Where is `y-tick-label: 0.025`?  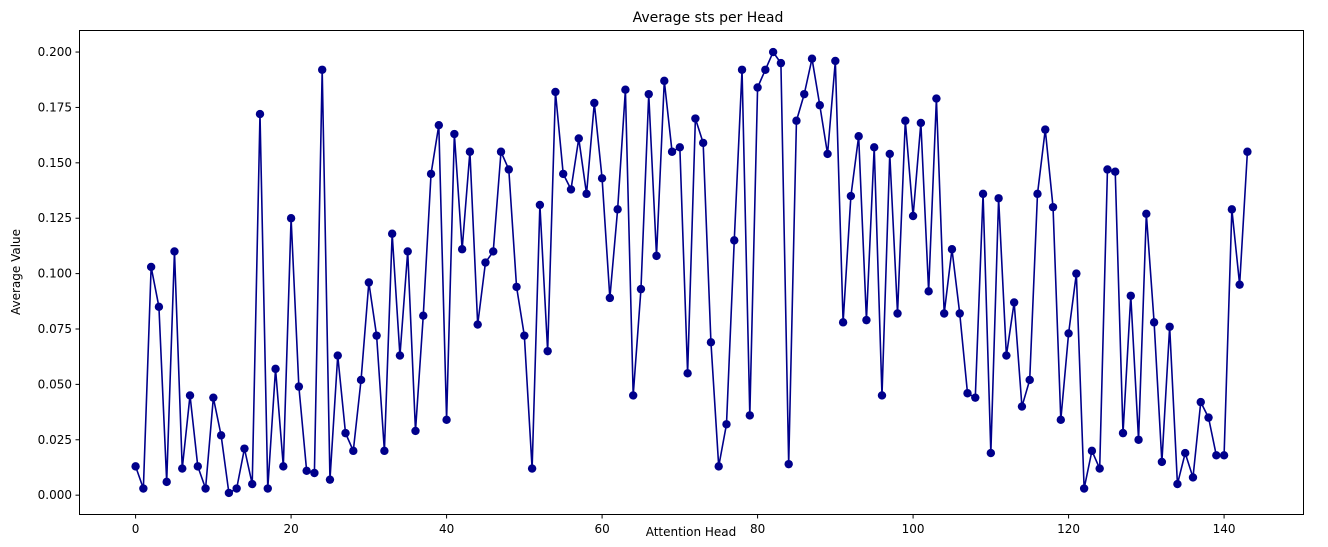
y-tick-label: 0.025 is located at coordinates (55, 440).